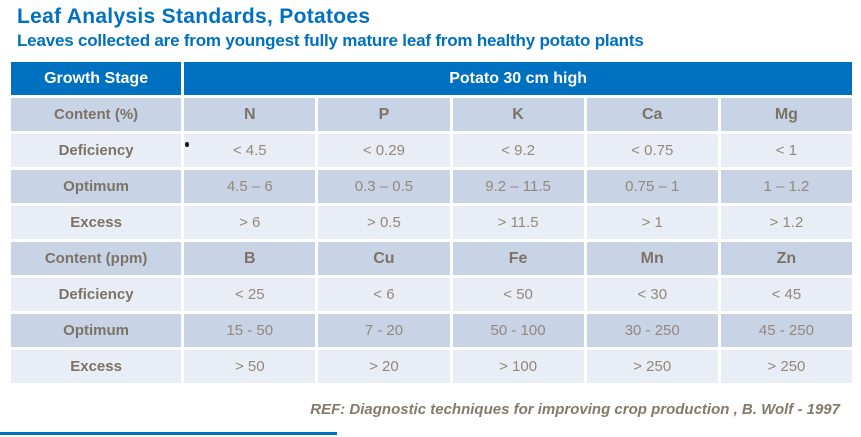  Describe the element at coordinates (194, 16) in the screenshot. I see `page-title: Leaf Analysis Standards, Potatoes` at that location.